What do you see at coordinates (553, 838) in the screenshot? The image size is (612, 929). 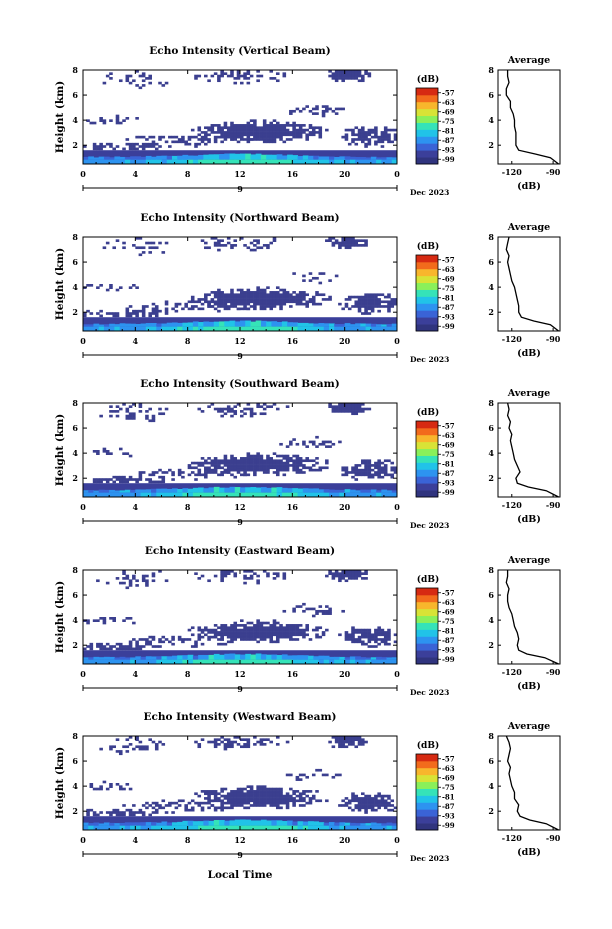 I see `average-x-tick-label: -90` at bounding box center [553, 838].